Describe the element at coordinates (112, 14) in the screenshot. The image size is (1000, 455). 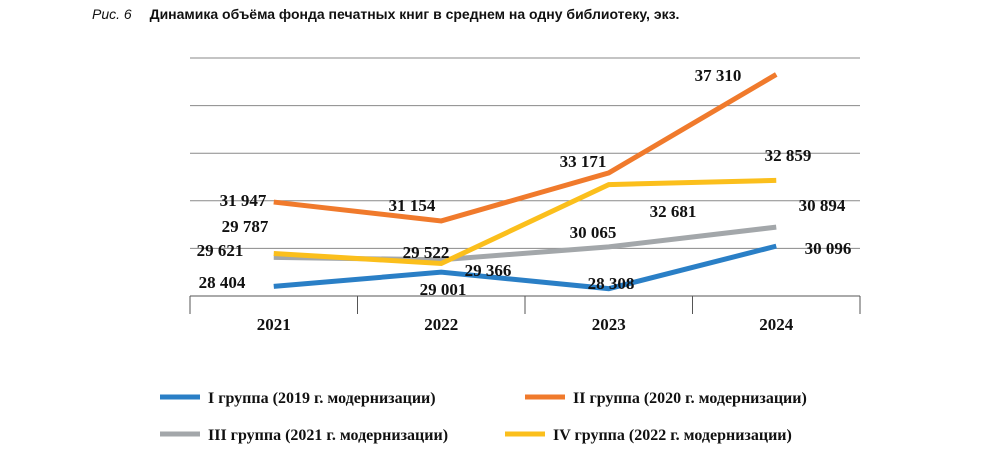
I see `figure-number: Рис. 6` at that location.